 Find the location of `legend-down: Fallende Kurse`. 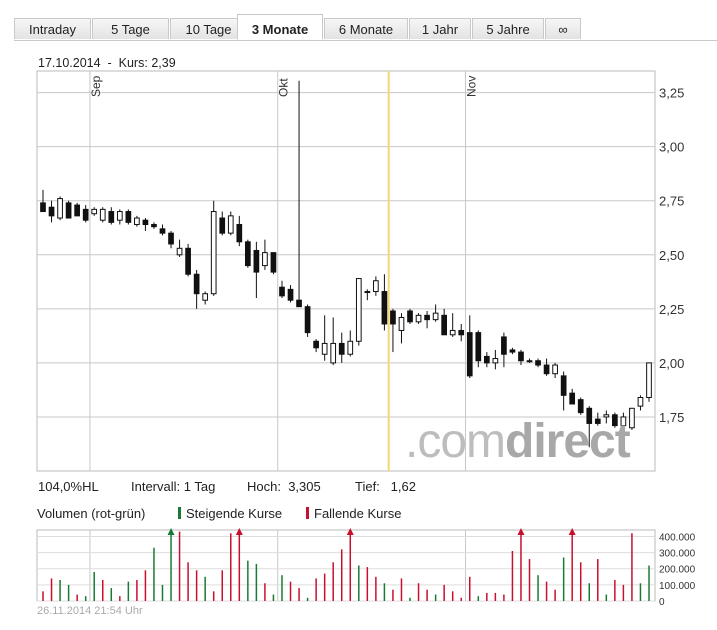

legend-down: Fallende Kurse is located at coordinates (353, 513).